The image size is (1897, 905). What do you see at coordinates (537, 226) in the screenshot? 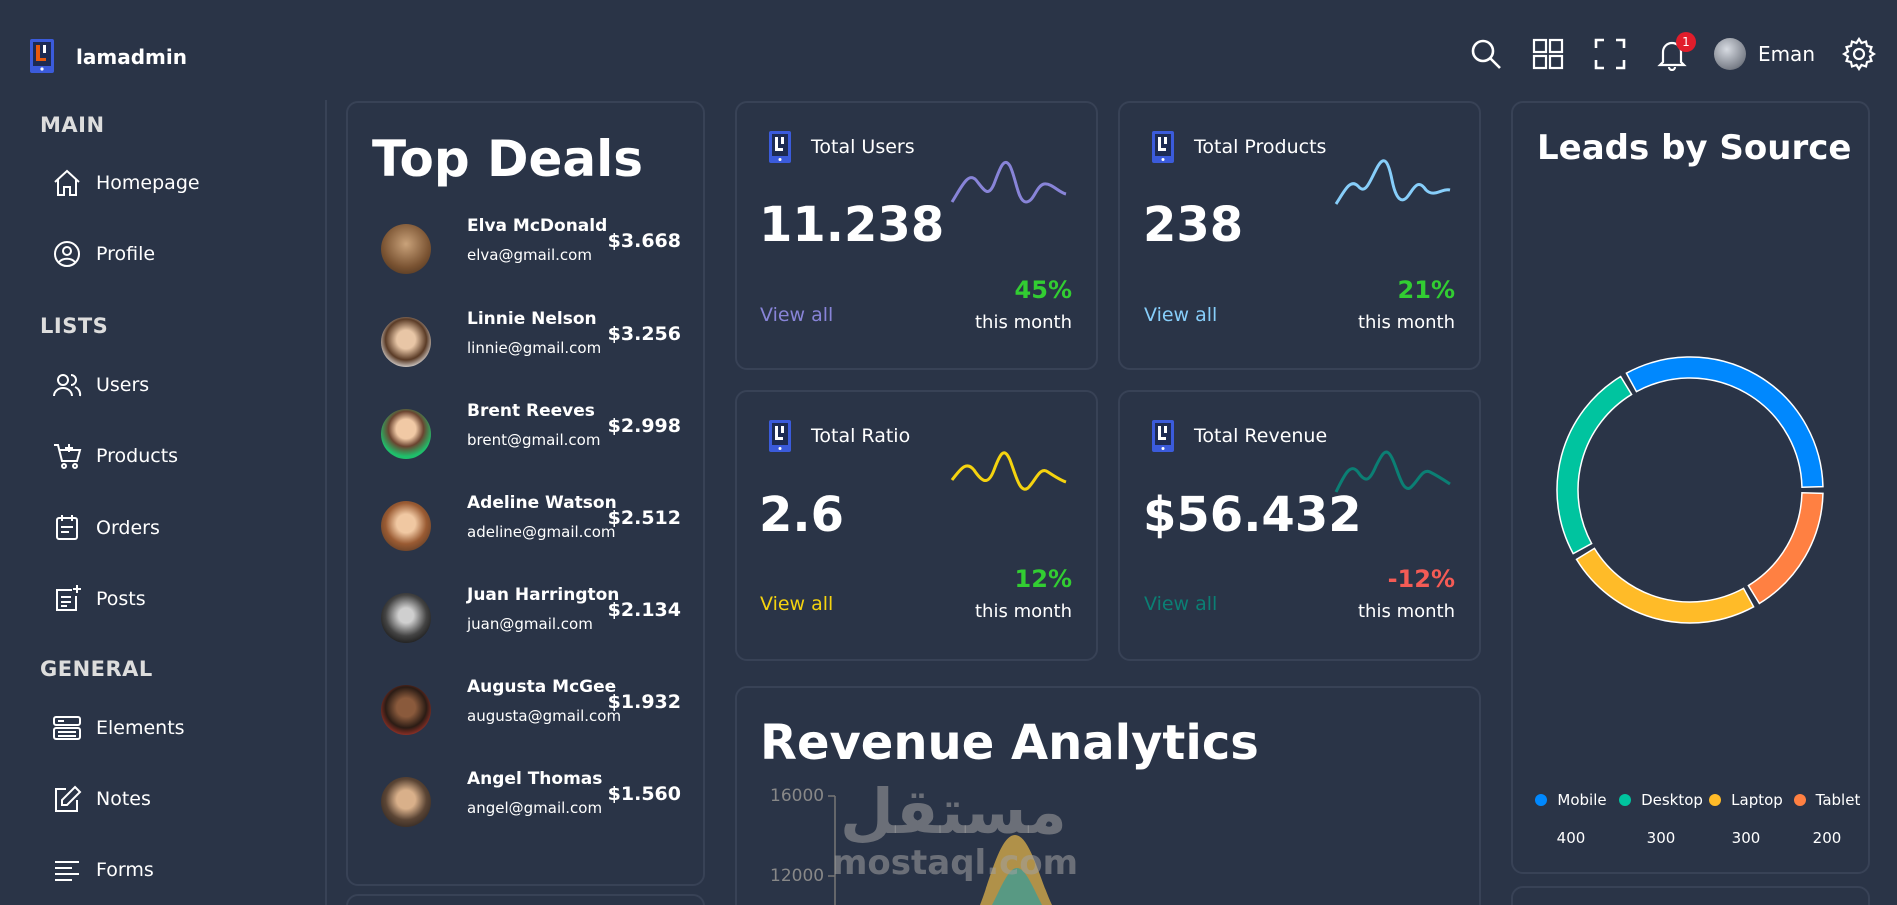
I see `deal-name: Elva McDonald` at bounding box center [537, 226].